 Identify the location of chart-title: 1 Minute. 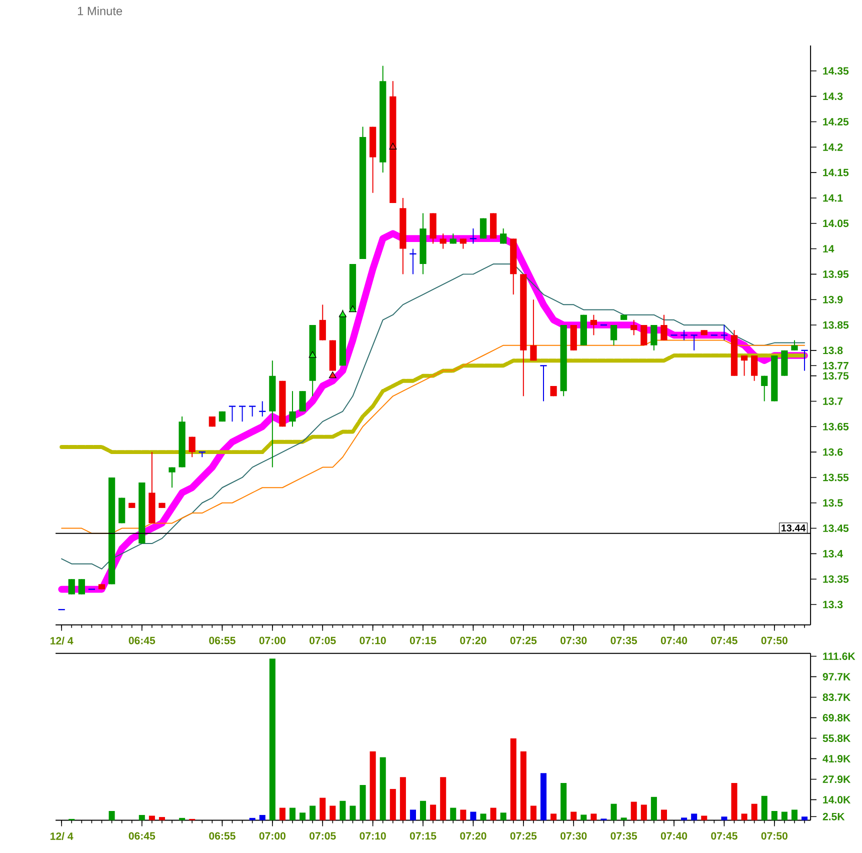
(100, 11).